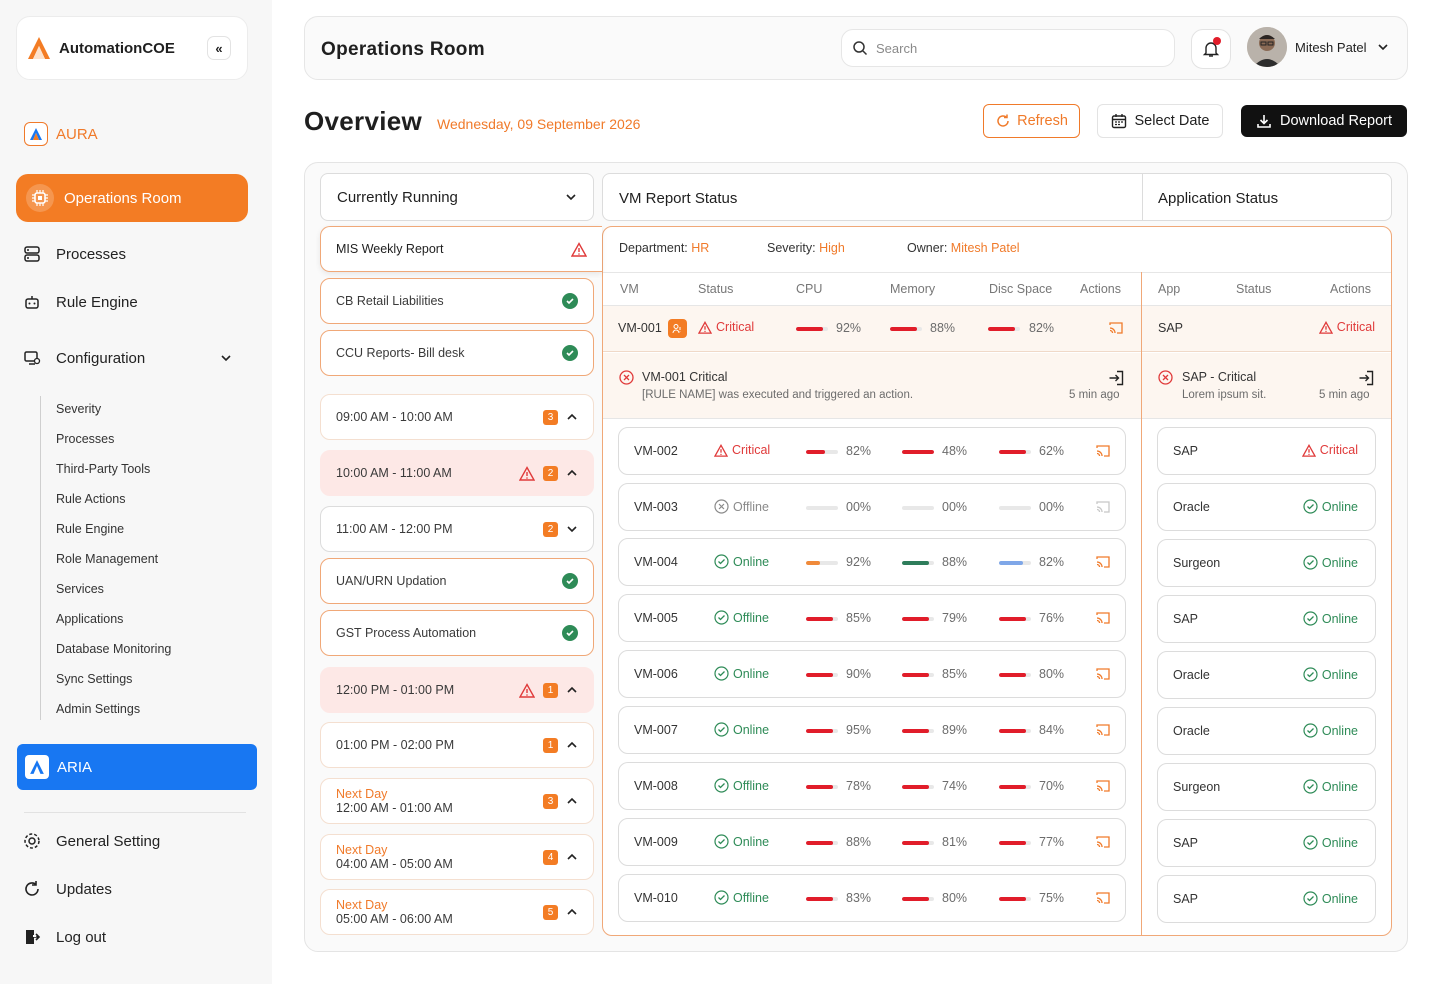 Image resolution: width=1440 pixels, height=984 pixels. I want to click on process-item: CB Retail Liabilities, so click(457, 301).